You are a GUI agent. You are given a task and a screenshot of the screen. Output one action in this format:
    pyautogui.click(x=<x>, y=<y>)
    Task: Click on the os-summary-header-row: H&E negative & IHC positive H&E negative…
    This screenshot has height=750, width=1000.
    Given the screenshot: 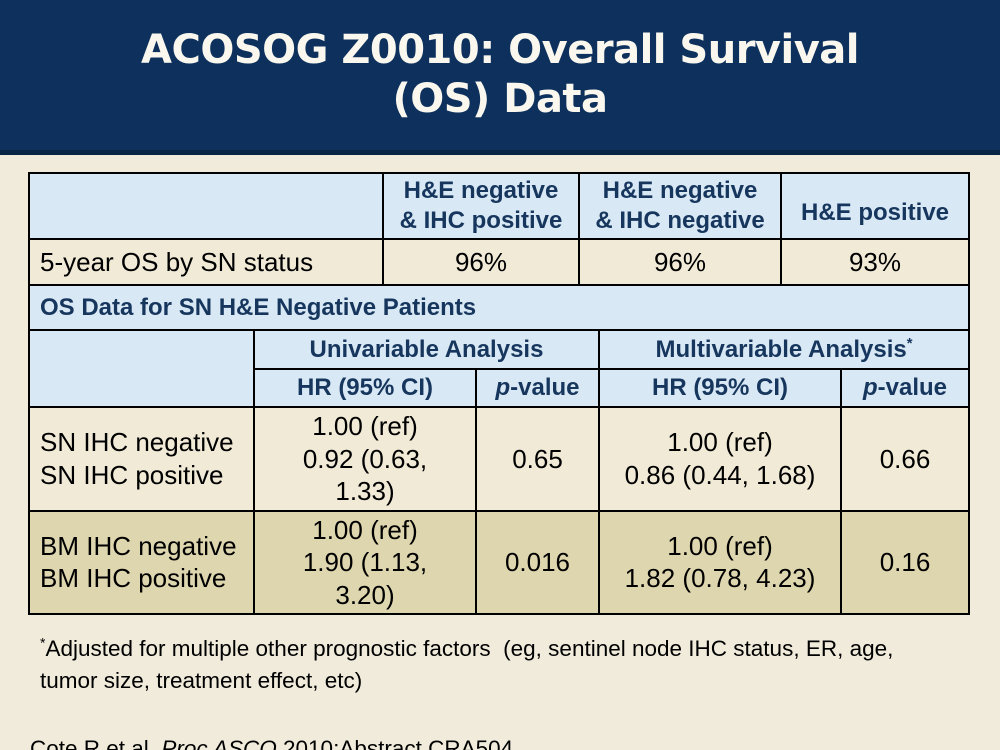 What is the action you would take?
    pyautogui.click(x=499, y=206)
    